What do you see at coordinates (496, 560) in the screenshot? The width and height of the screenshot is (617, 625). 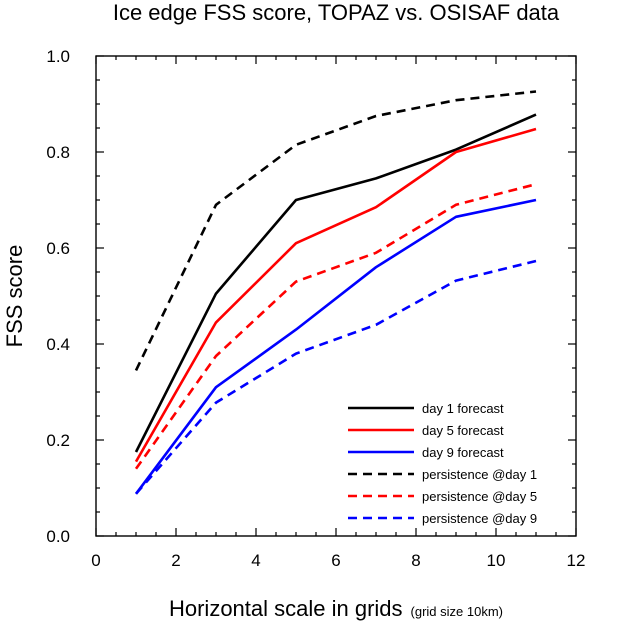 I see `x-tick-label: 10` at bounding box center [496, 560].